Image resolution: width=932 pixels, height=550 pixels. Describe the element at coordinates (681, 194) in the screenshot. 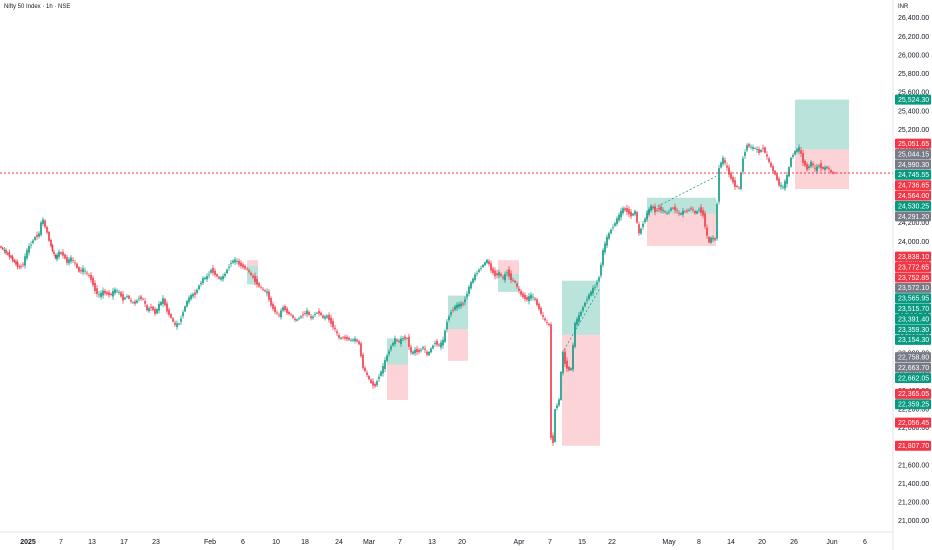

I see `trade-line` at that location.